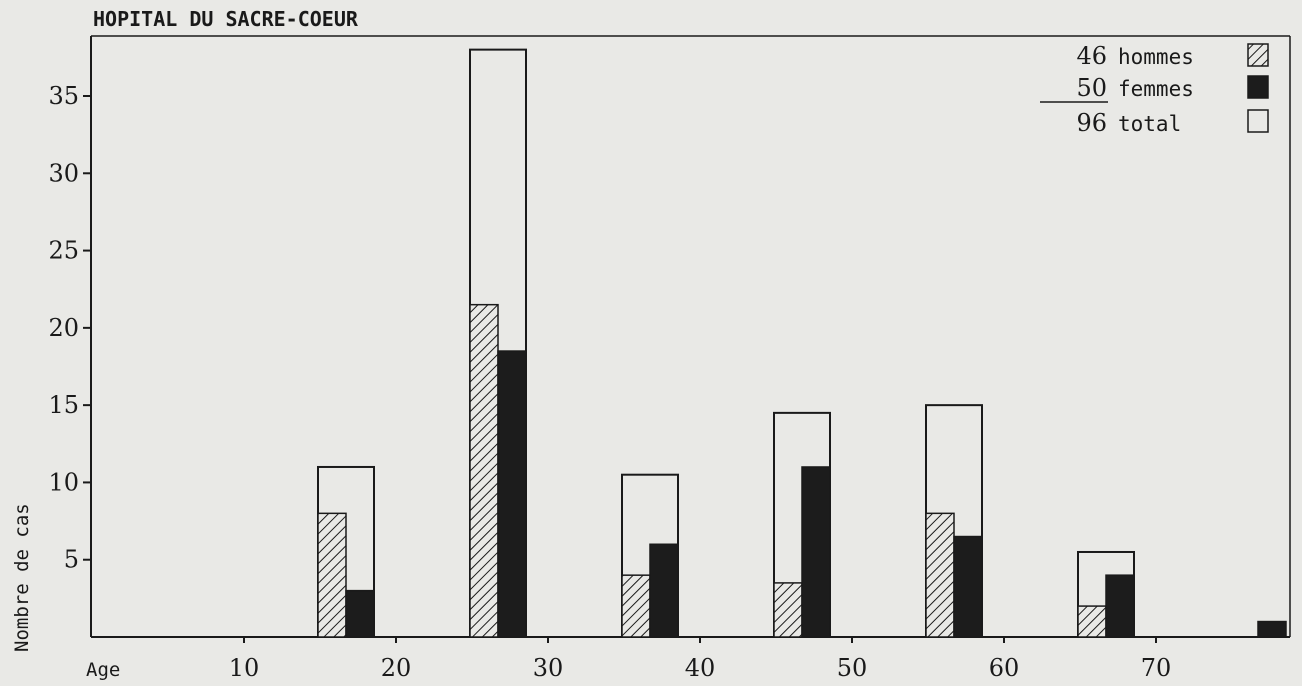  Describe the element at coordinates (1149, 124) in the screenshot. I see `legend-label-total: total` at that location.